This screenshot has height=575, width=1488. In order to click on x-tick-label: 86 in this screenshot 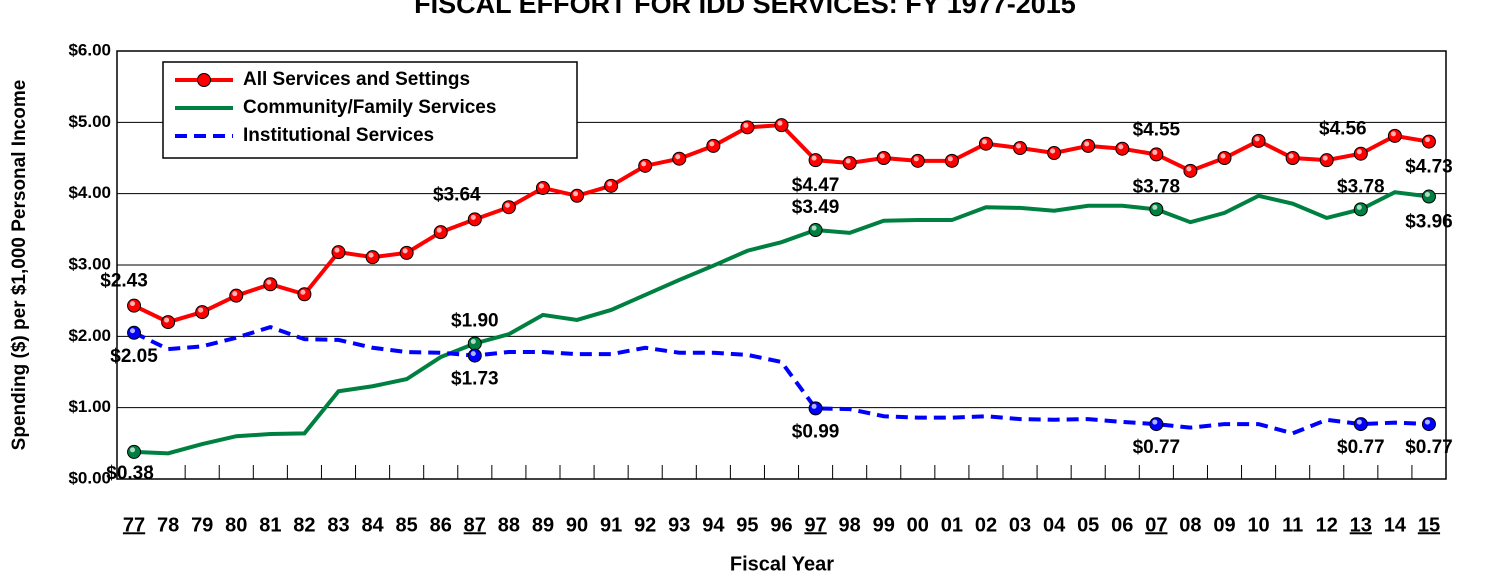, I will do `click(441, 525)`.